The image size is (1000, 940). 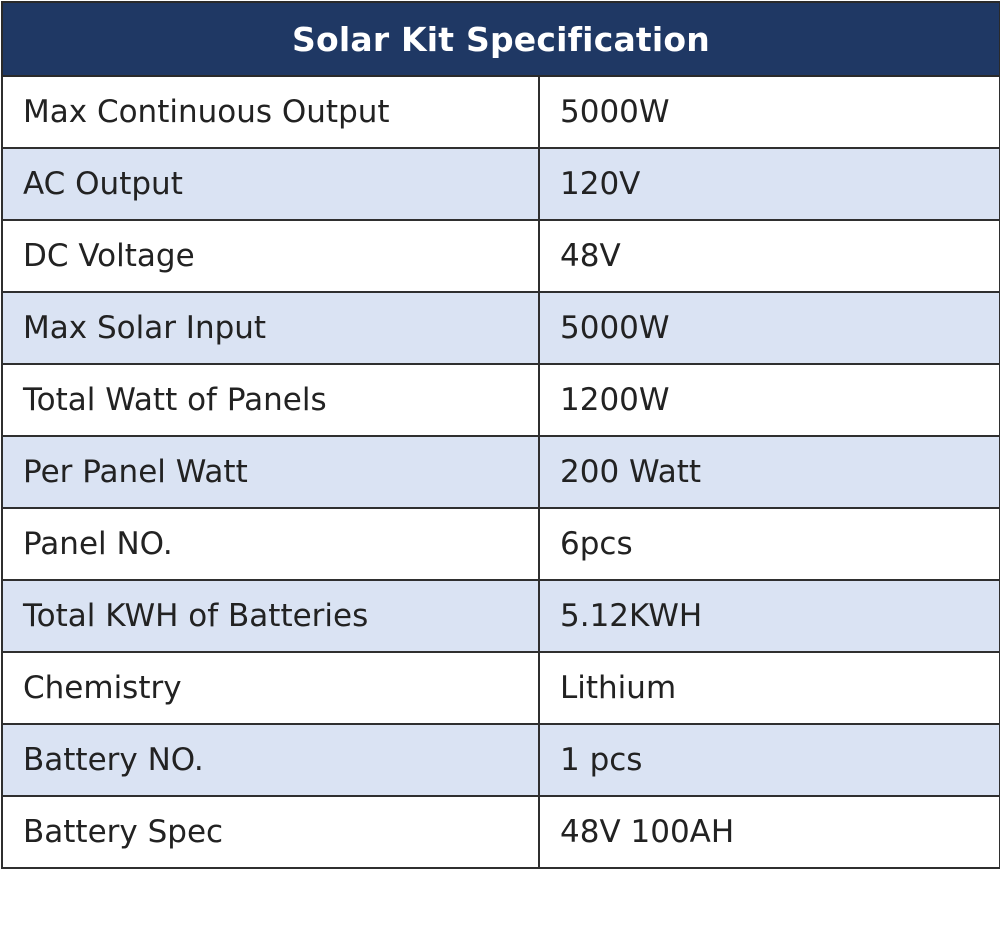 I want to click on spec-value: 48V, so click(x=768, y=256).